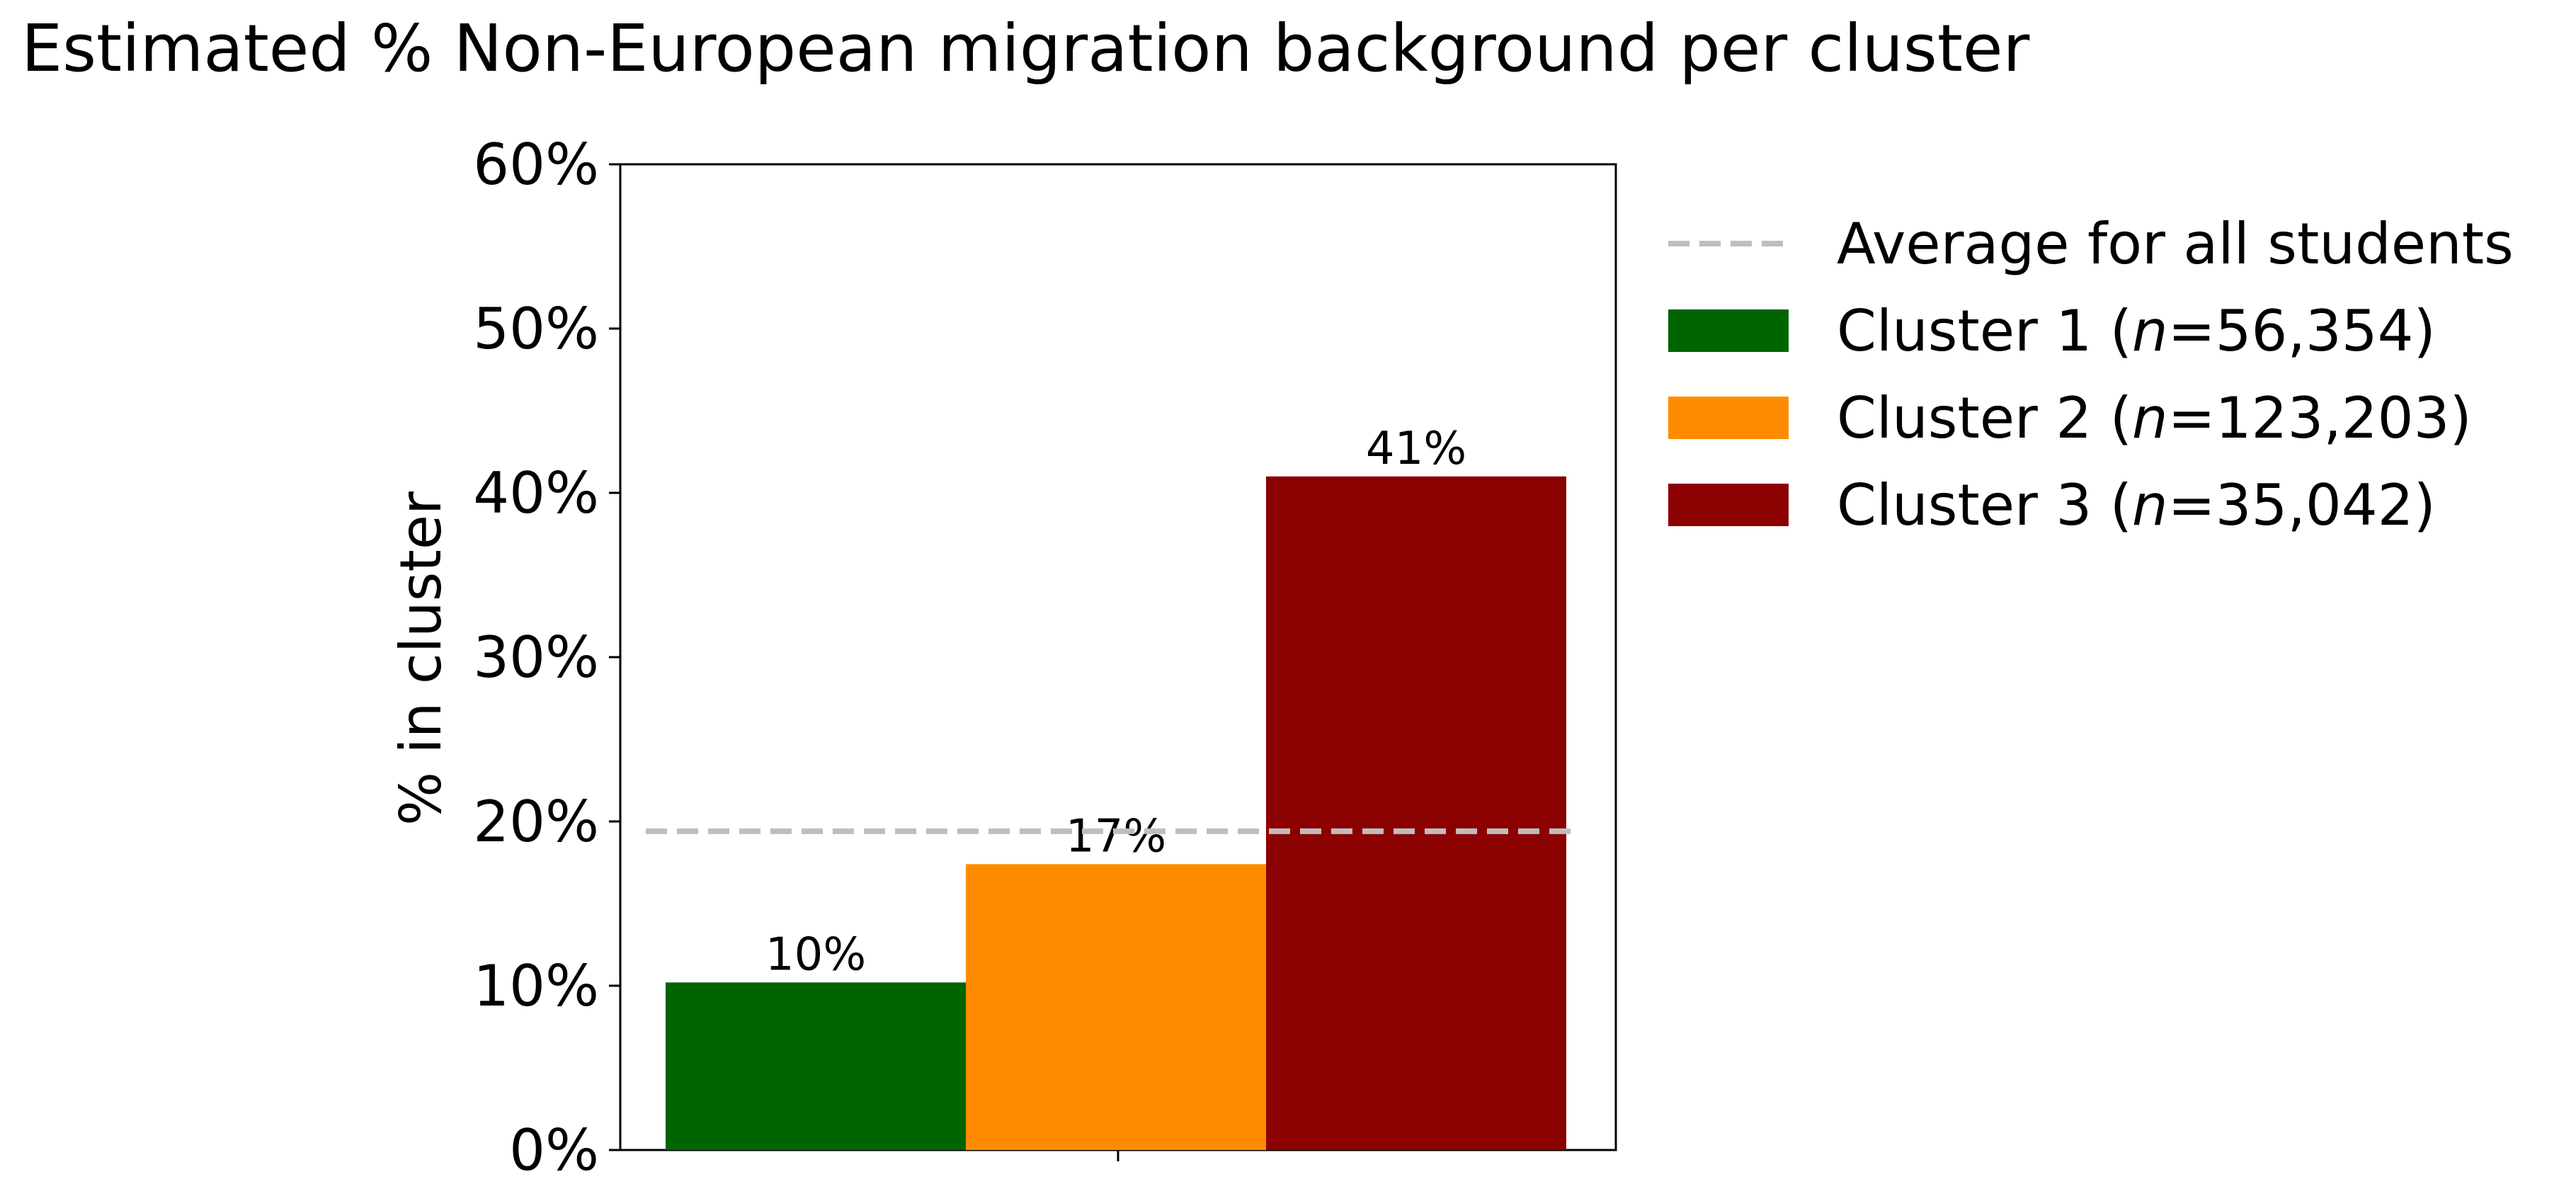 This screenshot has width=2576, height=1201. What do you see at coordinates (536, 822) in the screenshot?
I see `y-tick-label-2: 20%` at bounding box center [536, 822].